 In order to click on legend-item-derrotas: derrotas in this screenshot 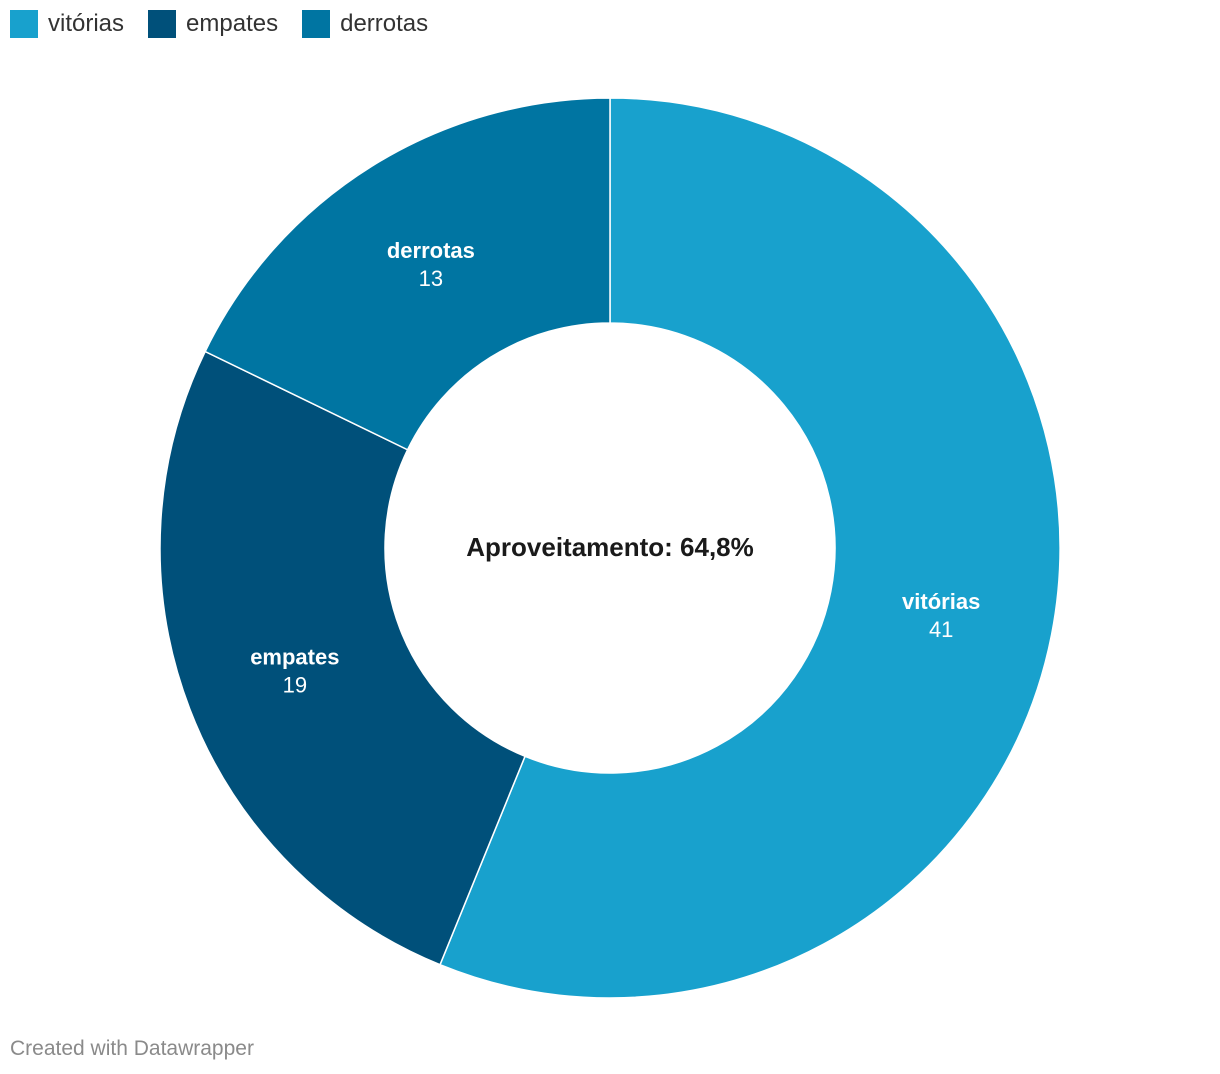, I will do `click(365, 24)`.